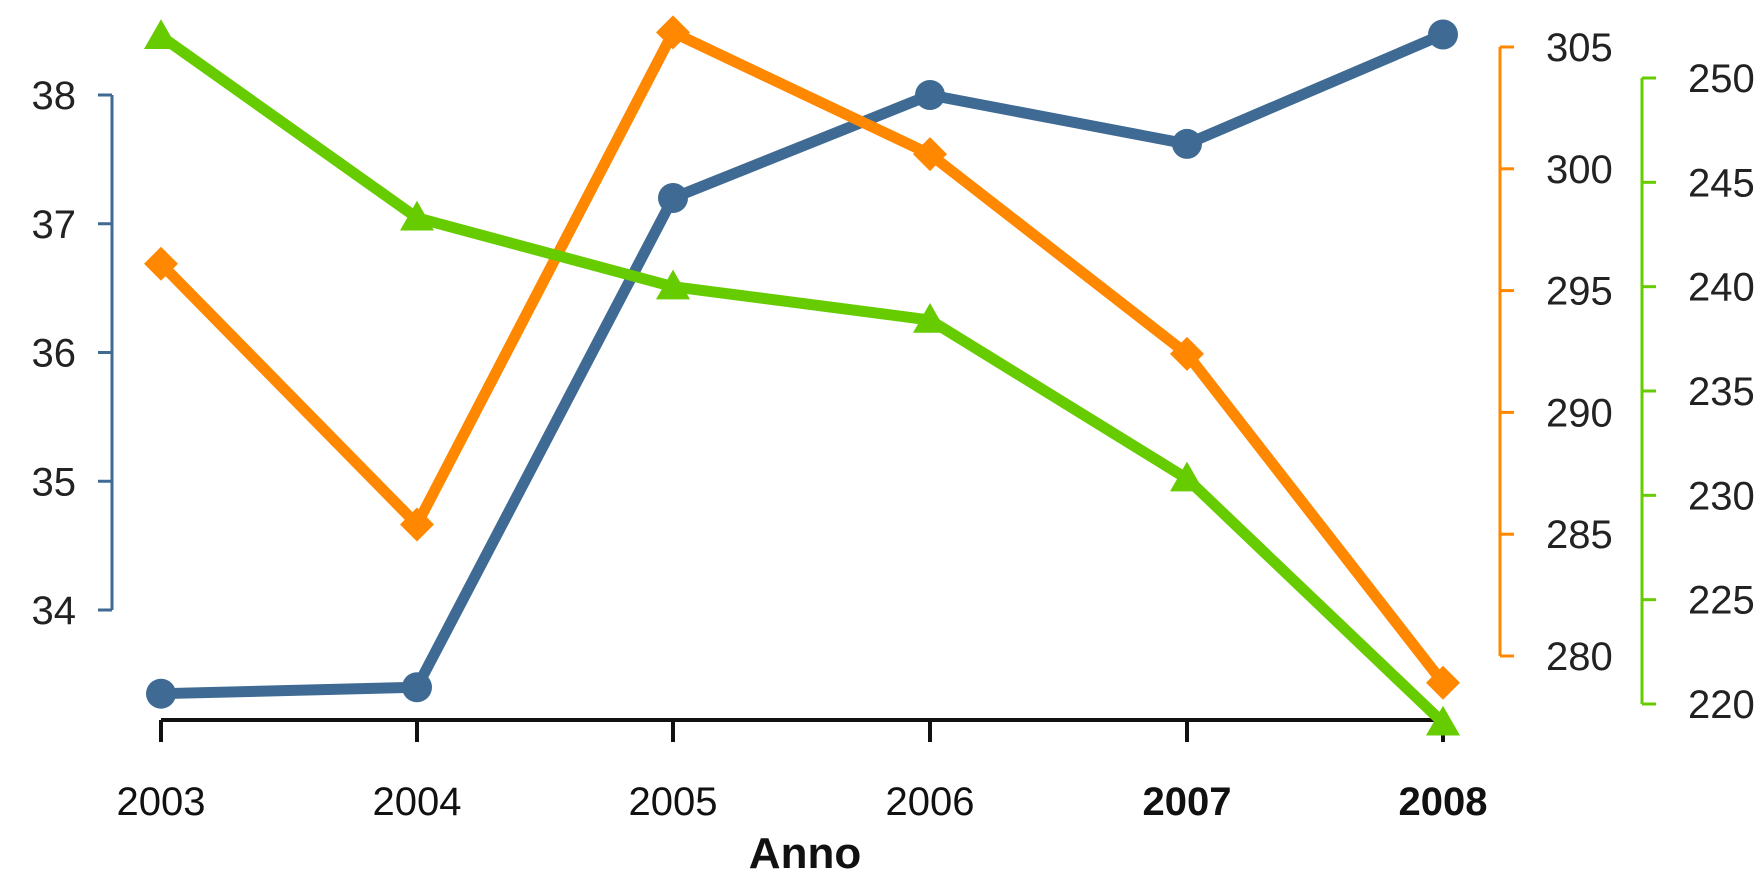 This screenshot has height=876, width=1760. Describe the element at coordinates (54, 611) in the screenshot. I see `left-tick-label: 34` at that location.